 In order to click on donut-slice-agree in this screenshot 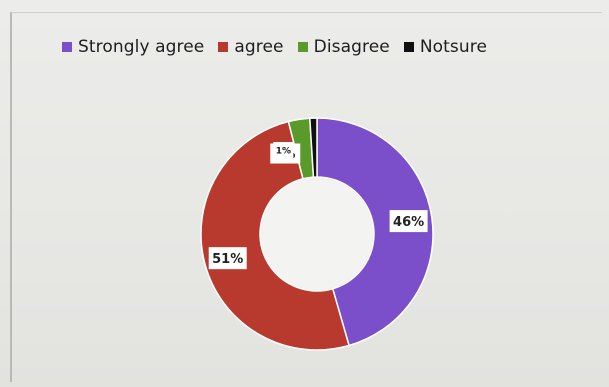, I will do `click(275, 235)`.